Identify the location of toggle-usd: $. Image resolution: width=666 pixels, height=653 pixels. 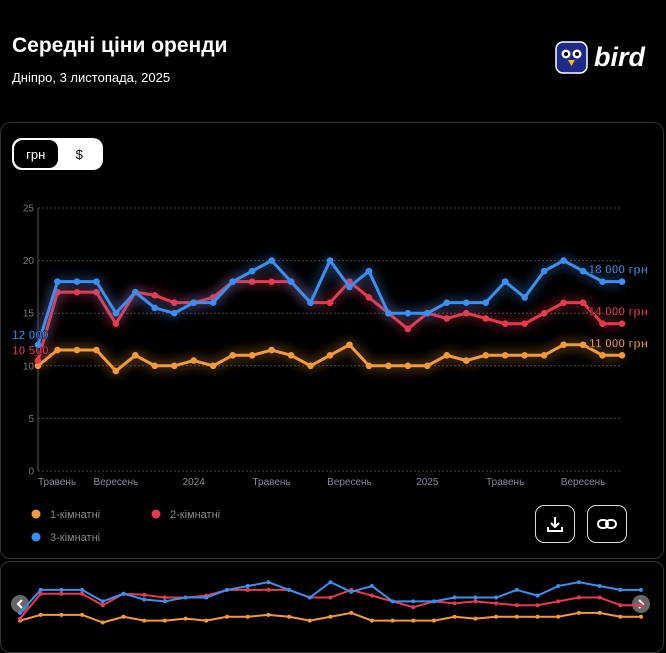
(79, 154).